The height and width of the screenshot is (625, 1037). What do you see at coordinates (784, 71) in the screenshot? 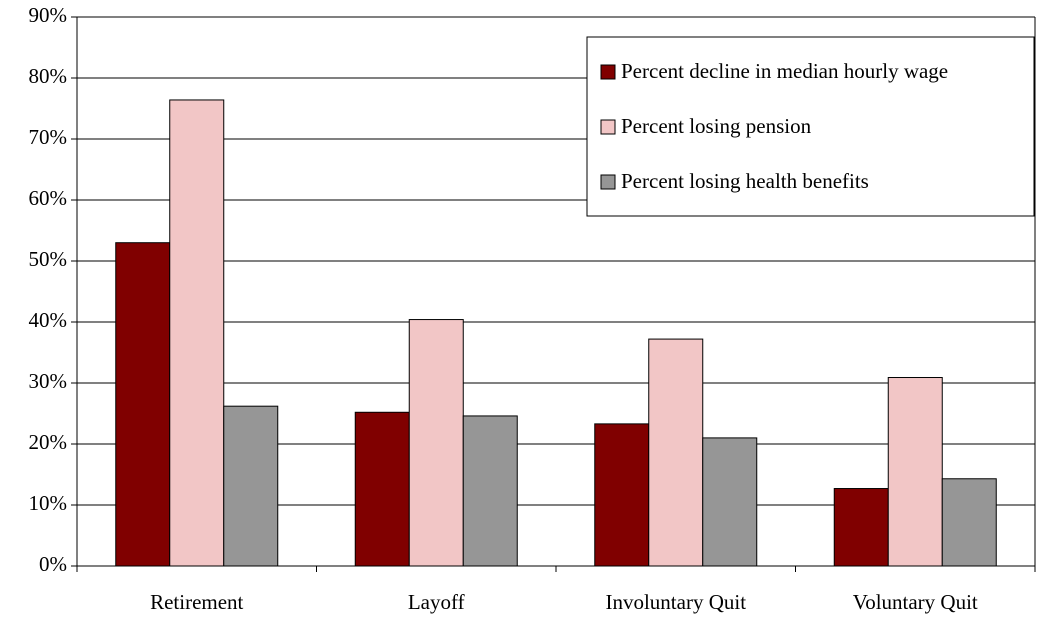
I see `legend-label: Percent decline in median hourly wage` at bounding box center [784, 71].